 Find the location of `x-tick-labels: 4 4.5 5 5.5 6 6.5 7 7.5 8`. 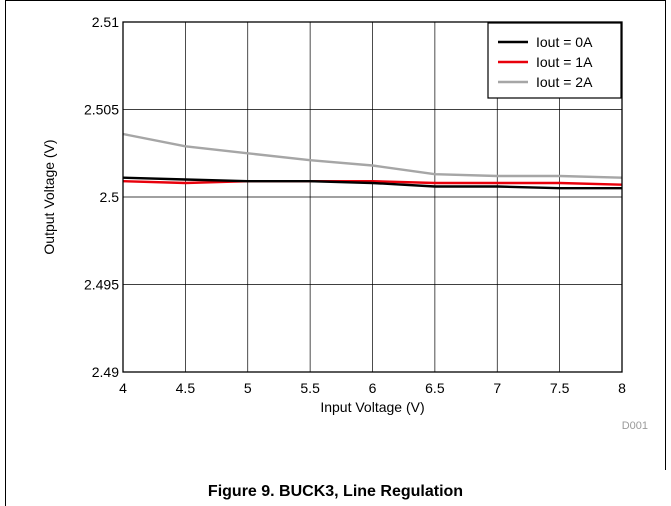

x-tick-labels: 4 4.5 5 5.5 6 6.5 7 7.5 8 is located at coordinates (372, 388).